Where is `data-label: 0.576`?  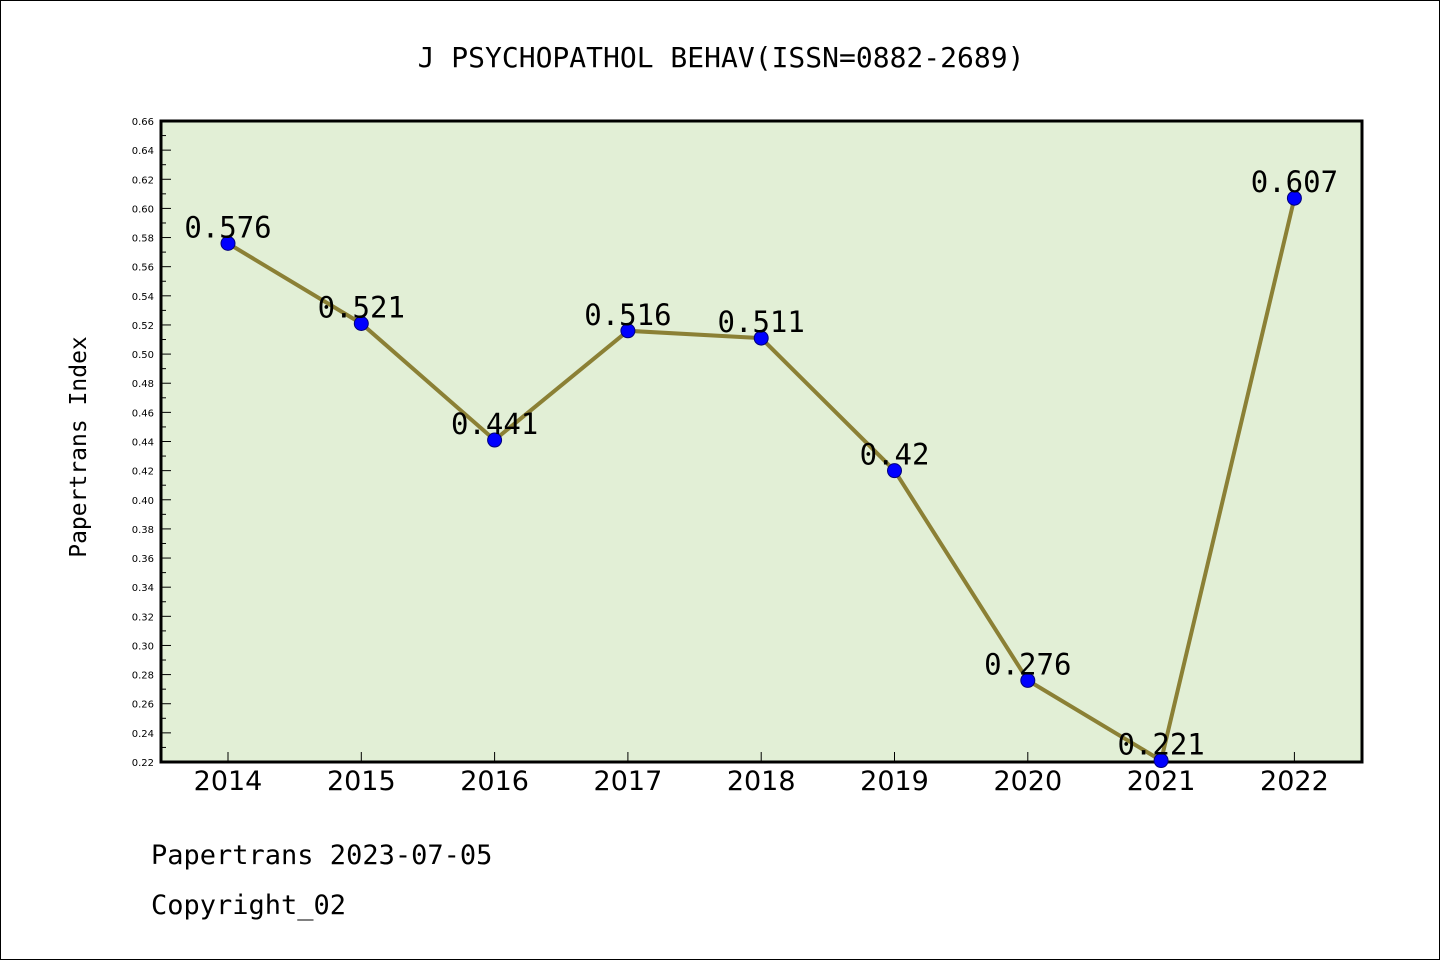 data-label: 0.576 is located at coordinates (227, 227).